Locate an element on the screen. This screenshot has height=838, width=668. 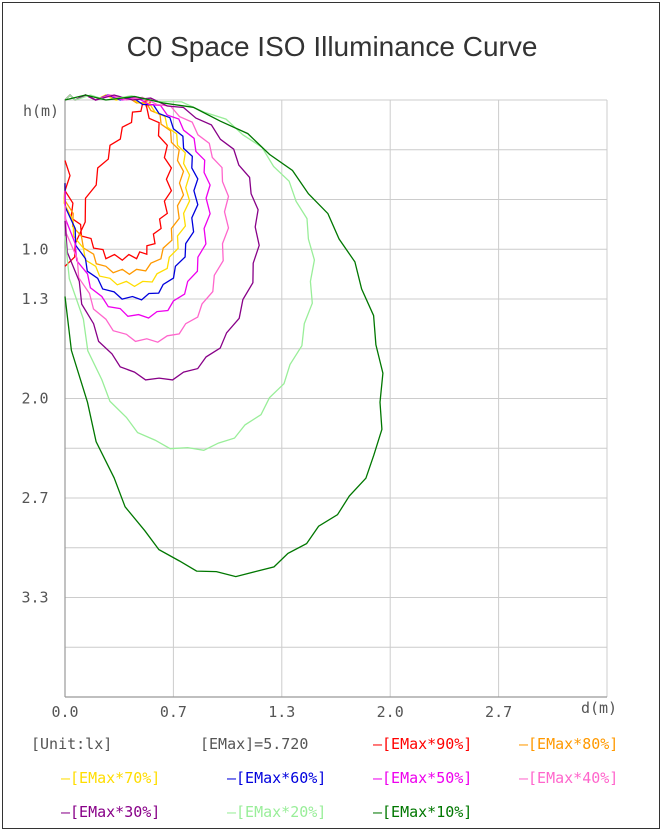
x-tick-label: 0.7 is located at coordinates (173, 712).